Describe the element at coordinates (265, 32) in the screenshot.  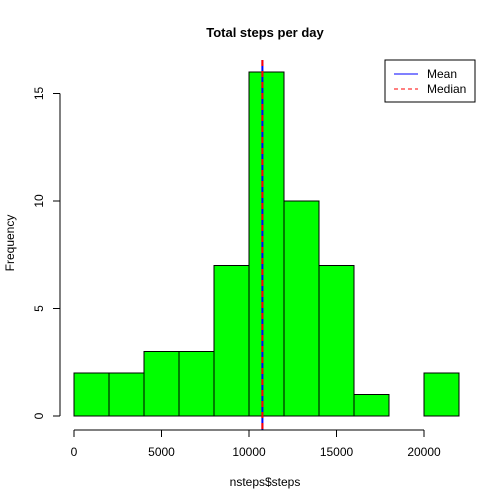
I see `chart-title: Total steps per day` at that location.